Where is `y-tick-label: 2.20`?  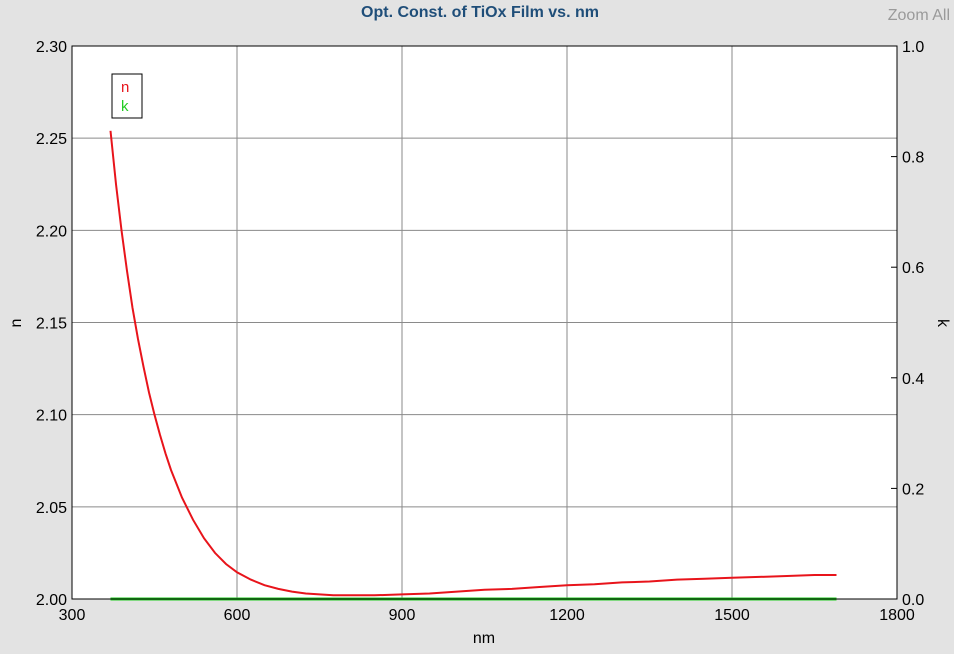
y-tick-label: 2.20 is located at coordinates (51, 231).